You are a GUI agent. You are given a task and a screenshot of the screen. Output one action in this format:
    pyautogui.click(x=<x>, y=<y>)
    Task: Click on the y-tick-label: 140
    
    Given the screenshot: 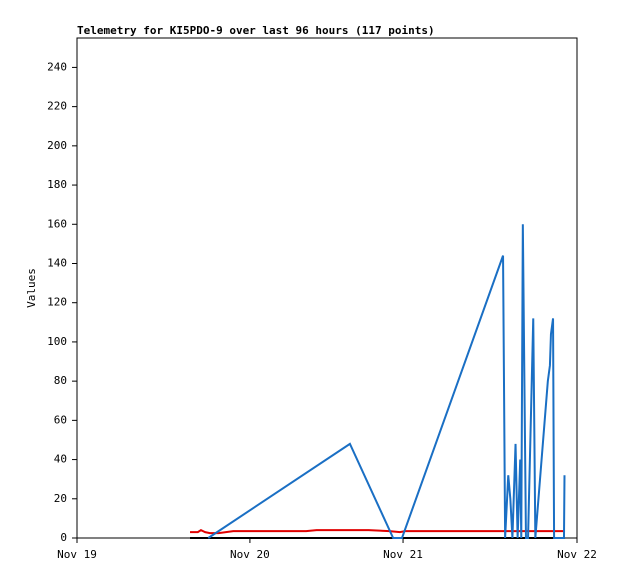 What is the action you would take?
    pyautogui.click(x=57, y=262)
    